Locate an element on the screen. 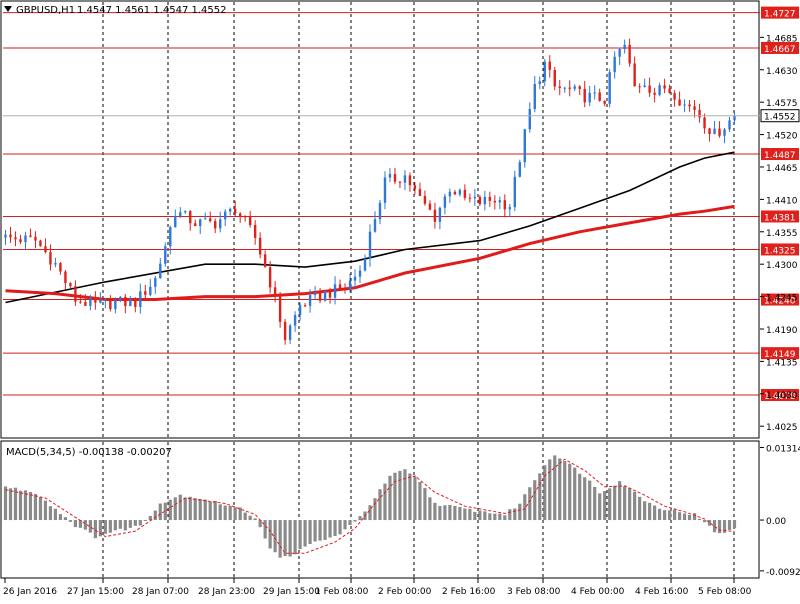 Image resolution: width=800 pixels, height=604 pixels. level-price-label: 1.4078 is located at coordinates (780, 397).